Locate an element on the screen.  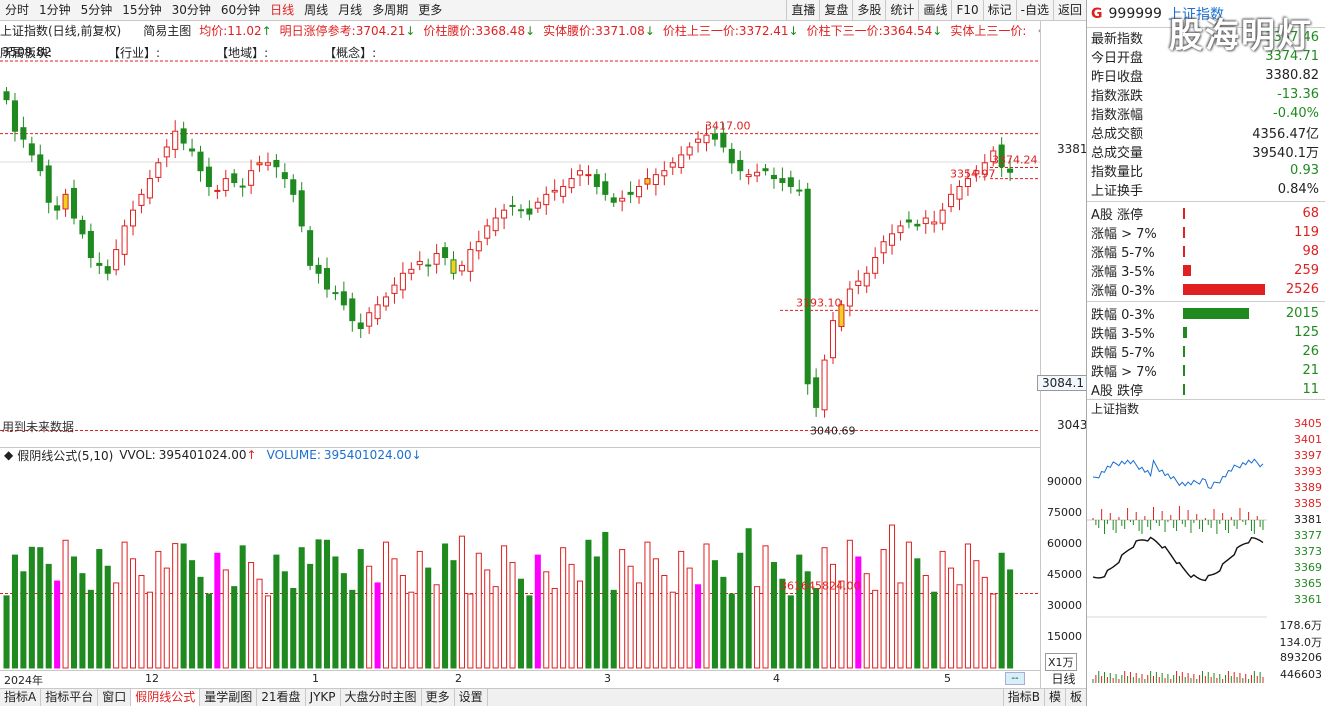
sub-collapse-icon: ◆ is located at coordinates (9, 455).